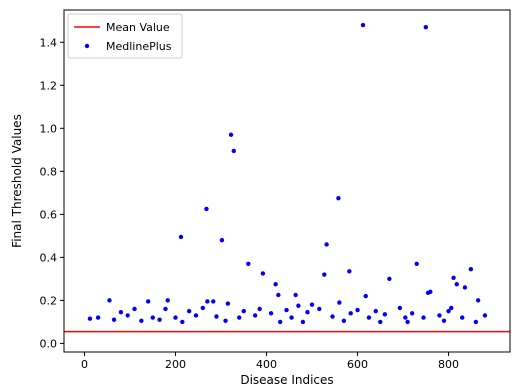 The image size is (512, 392). Describe the element at coordinates (139, 46) in the screenshot. I see `legend-medlineplus-label: MedlinePlus` at that location.